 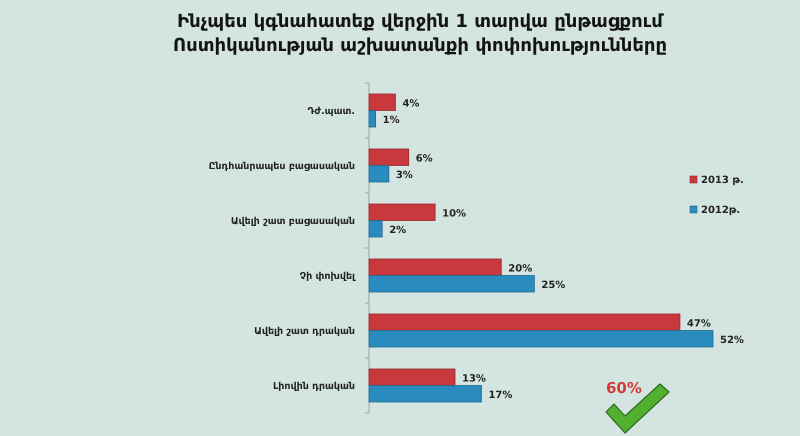 What do you see at coordinates (553, 285) in the screenshot?
I see `data-label: 25%` at bounding box center [553, 285].